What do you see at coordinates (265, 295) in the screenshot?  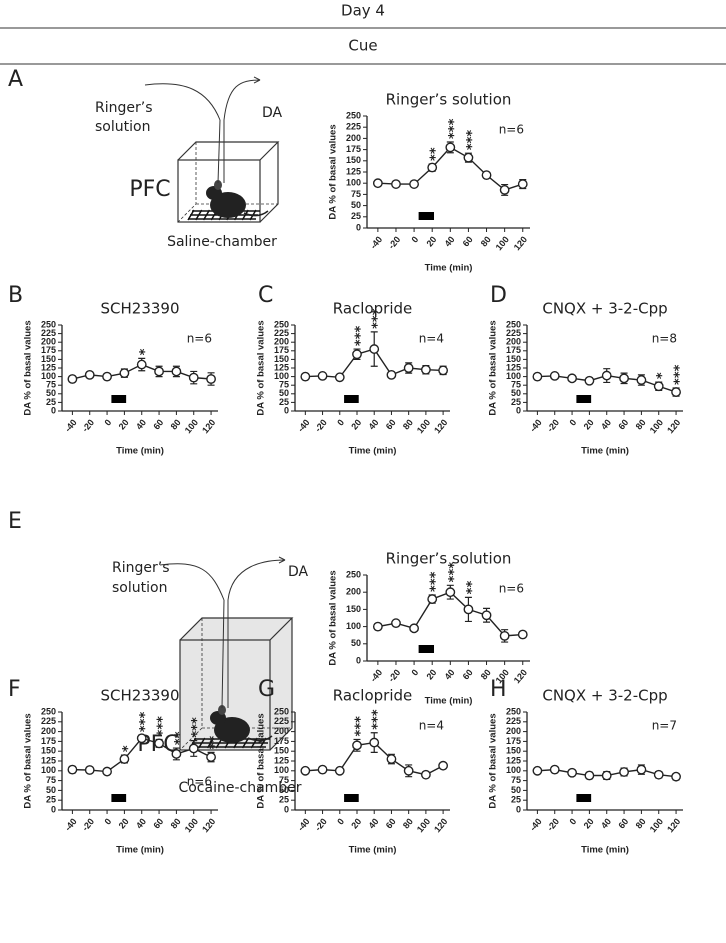 I see `panel-letter: C` at bounding box center [265, 295].